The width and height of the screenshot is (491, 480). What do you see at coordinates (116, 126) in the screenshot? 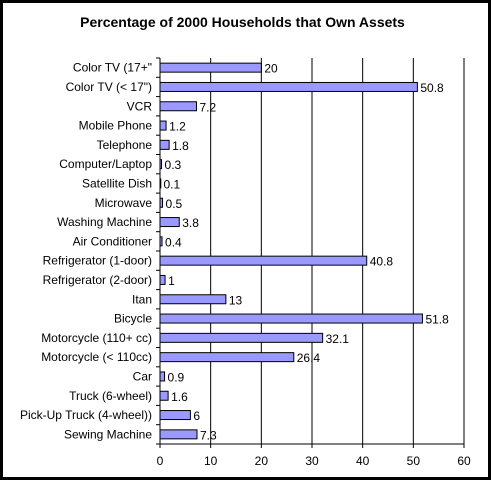
I see `category-label: Mobile Phone` at bounding box center [116, 126].